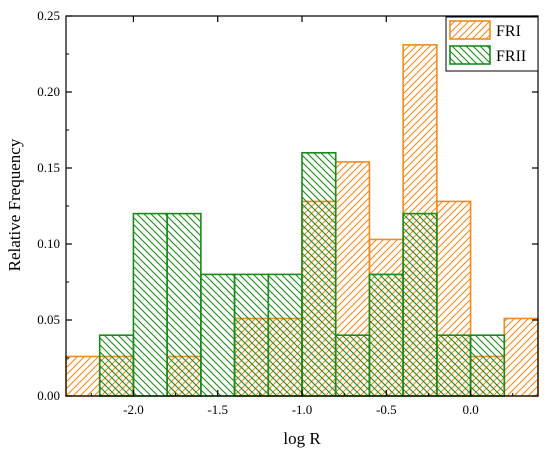 This screenshot has height=454, width=550. Describe the element at coordinates (302, 438) in the screenshot. I see `x-axis-title: log R` at that location.